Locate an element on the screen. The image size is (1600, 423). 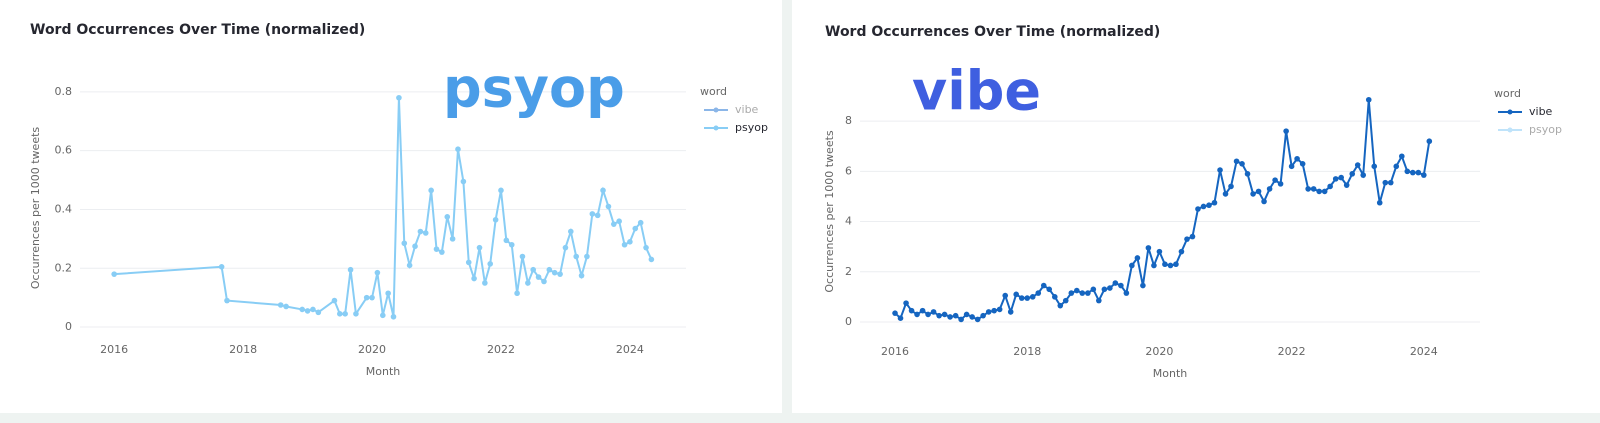
x-tick-label: 2020 is located at coordinates (1159, 351).